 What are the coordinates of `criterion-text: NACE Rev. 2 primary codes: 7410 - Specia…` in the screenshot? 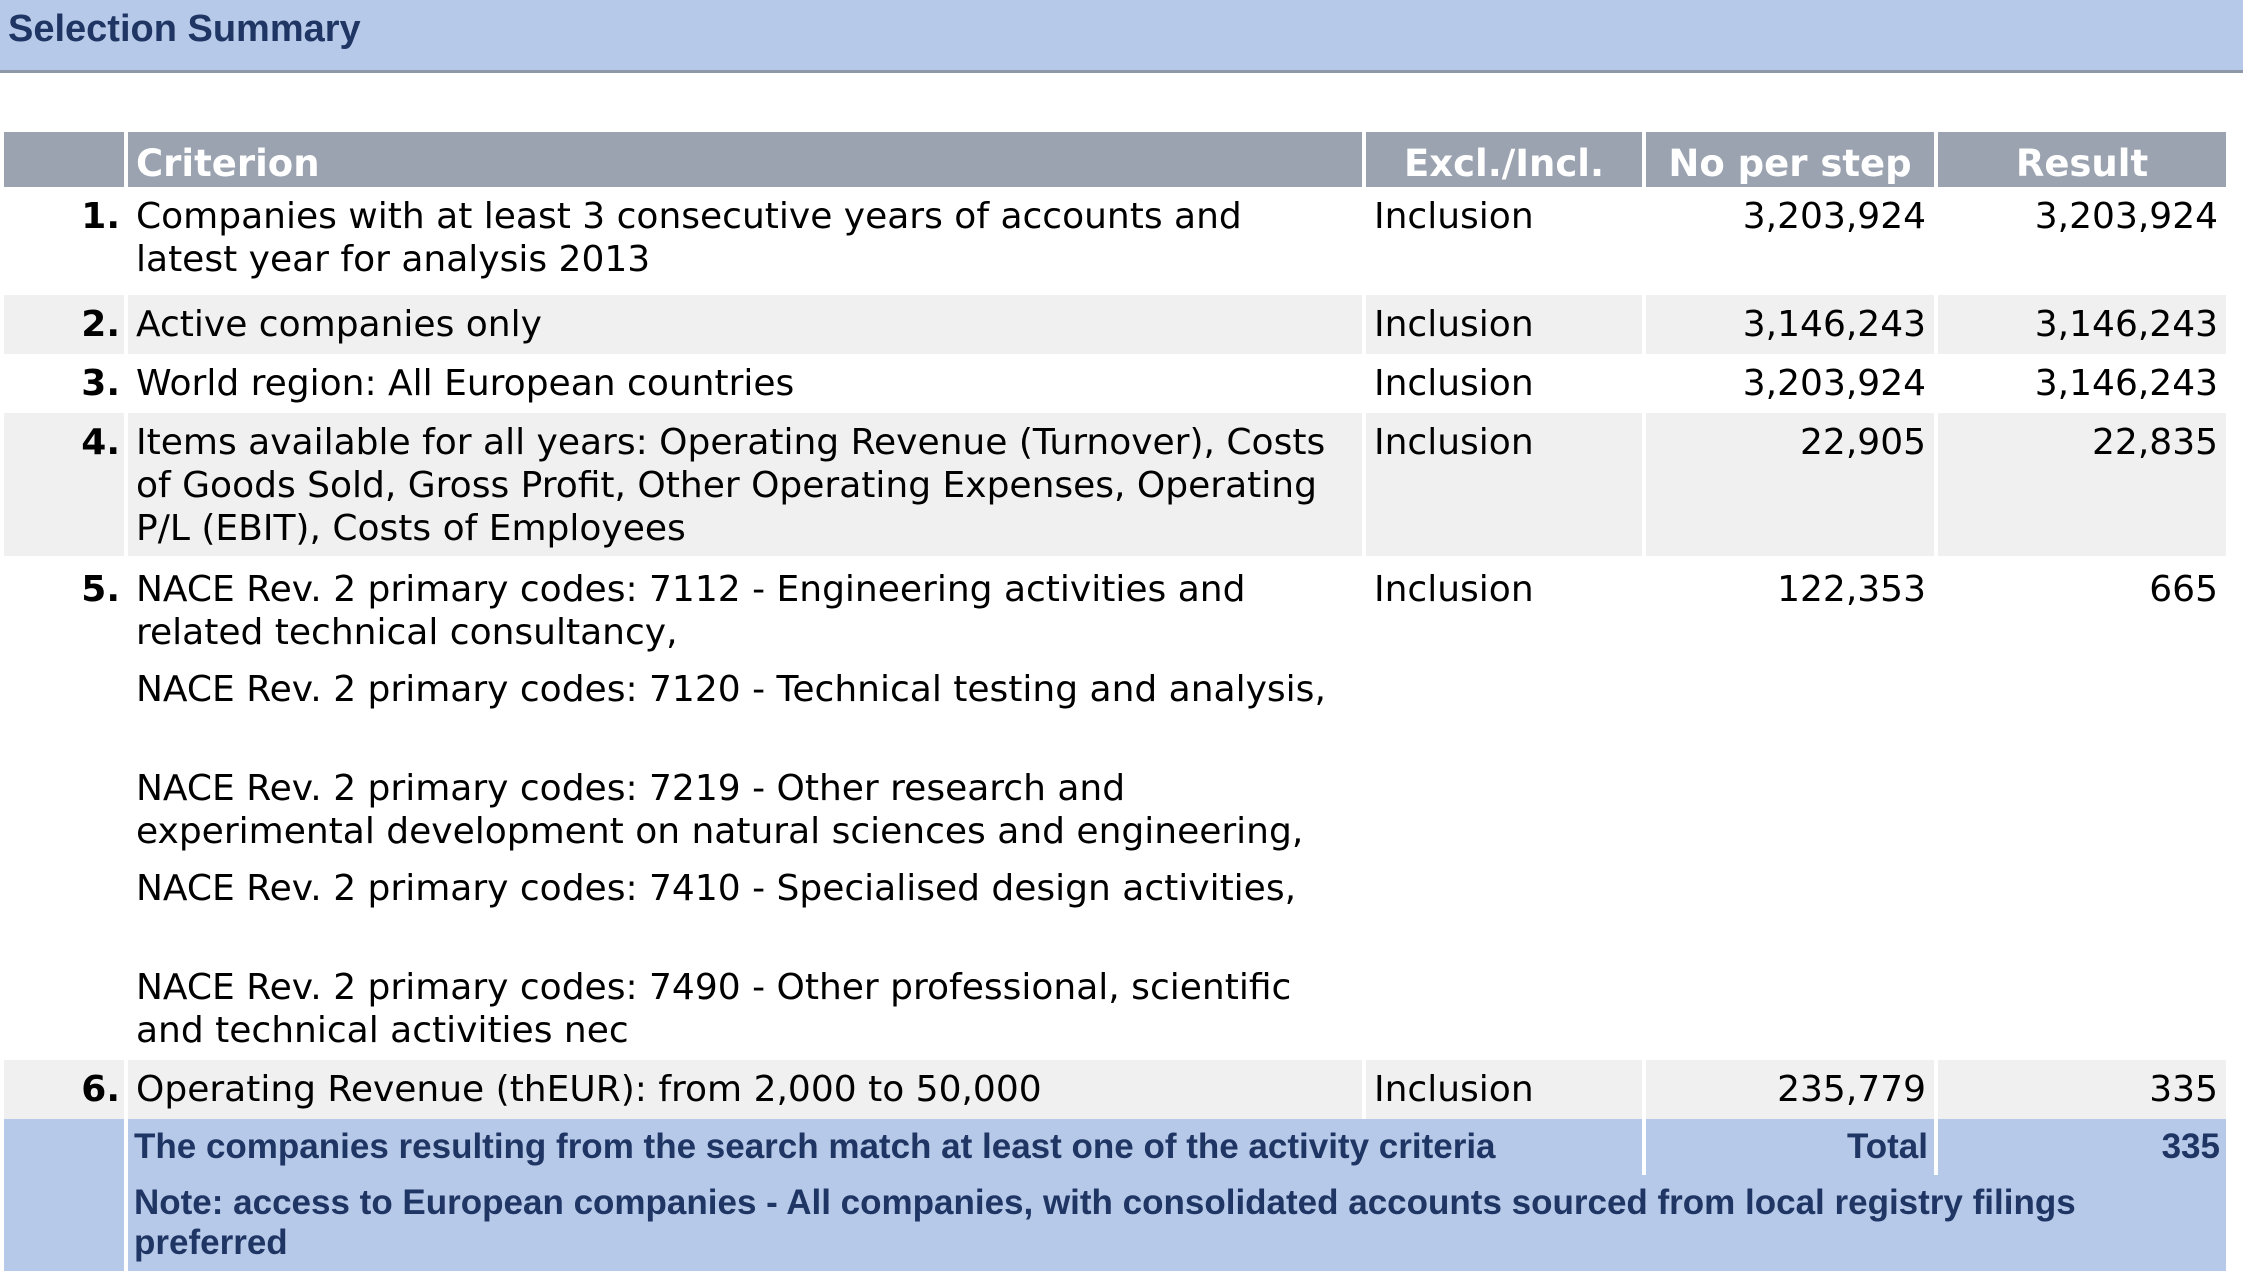 It's located at (716, 888).